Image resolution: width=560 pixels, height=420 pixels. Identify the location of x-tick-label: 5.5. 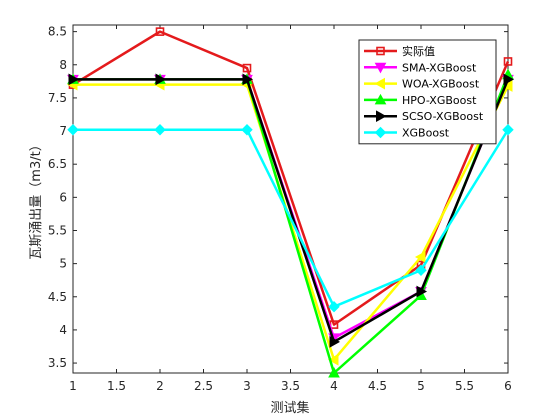
(464, 386).